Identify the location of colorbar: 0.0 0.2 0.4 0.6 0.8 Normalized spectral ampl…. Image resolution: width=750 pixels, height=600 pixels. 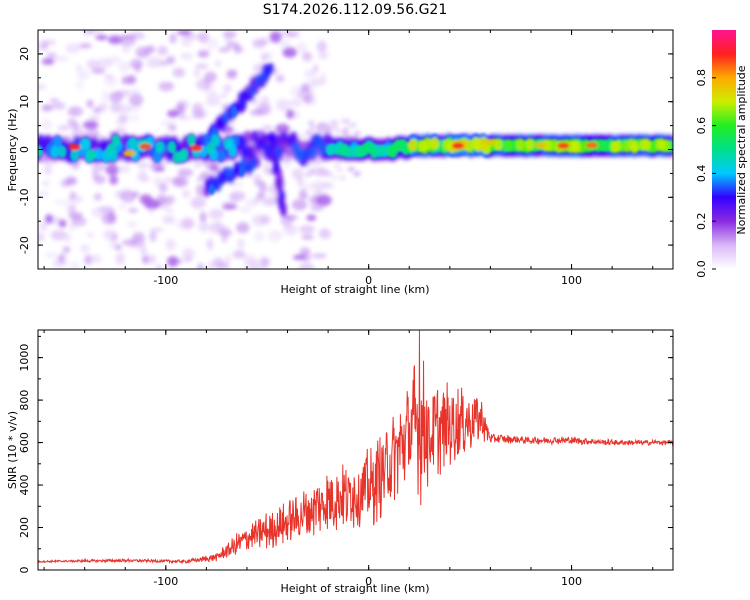
(721, 154).